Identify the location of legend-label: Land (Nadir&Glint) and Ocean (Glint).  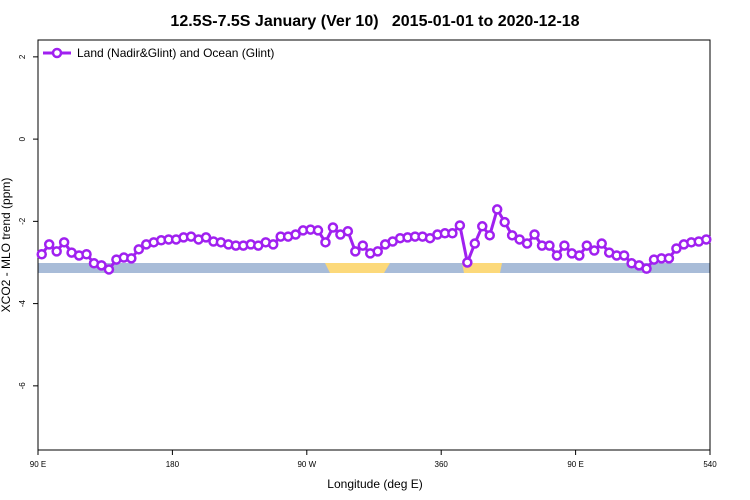
(175, 53).